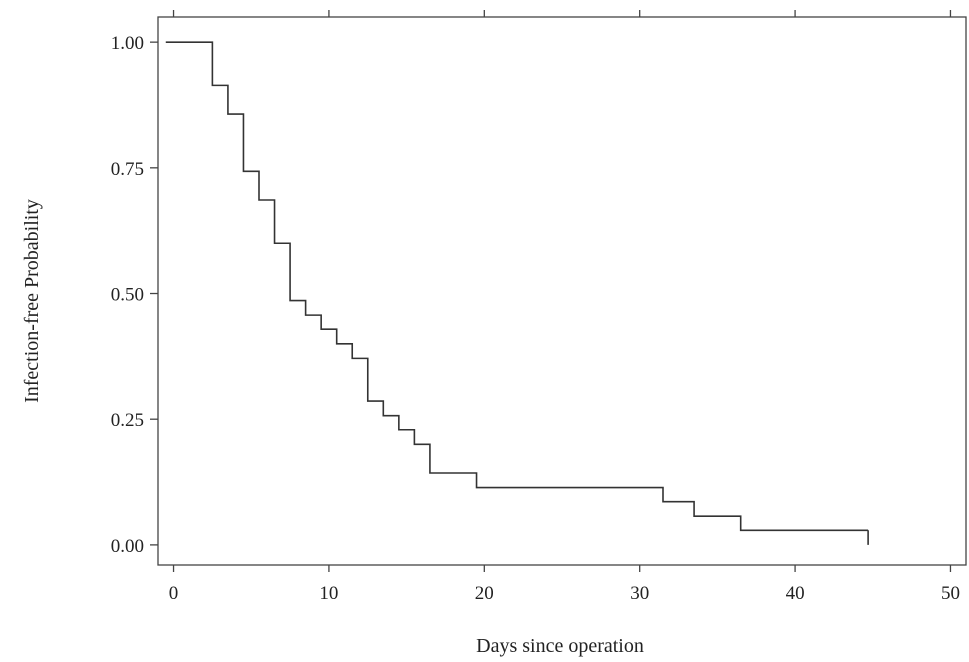 The width and height of the screenshot is (969, 662). I want to click on x-tick-label: 40, so click(795, 593).